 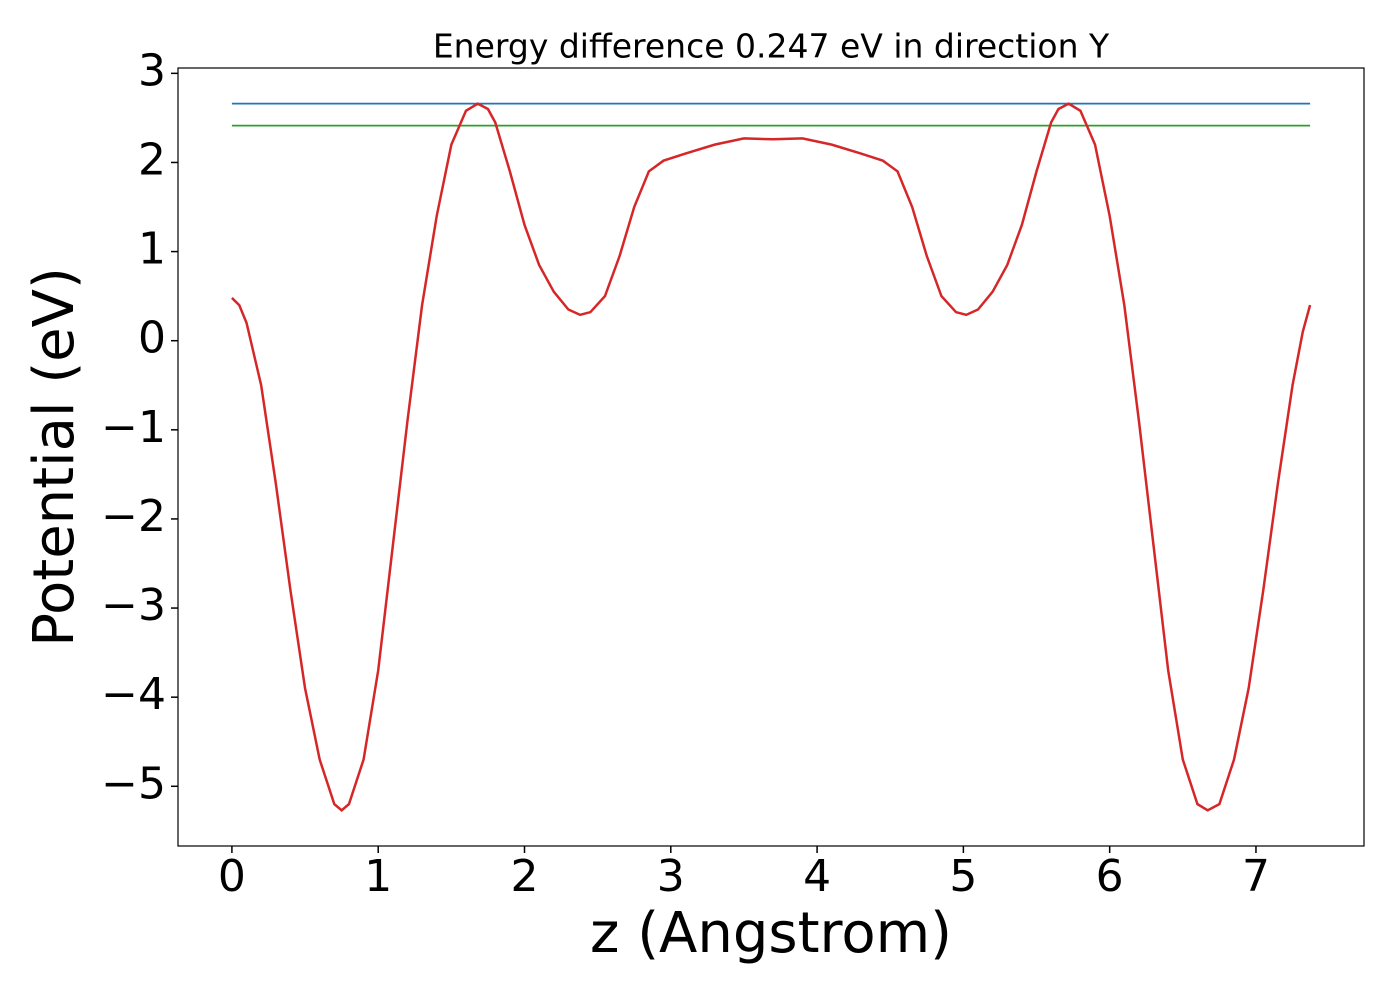 I want to click on y-tick-label: 3, so click(x=152, y=70).